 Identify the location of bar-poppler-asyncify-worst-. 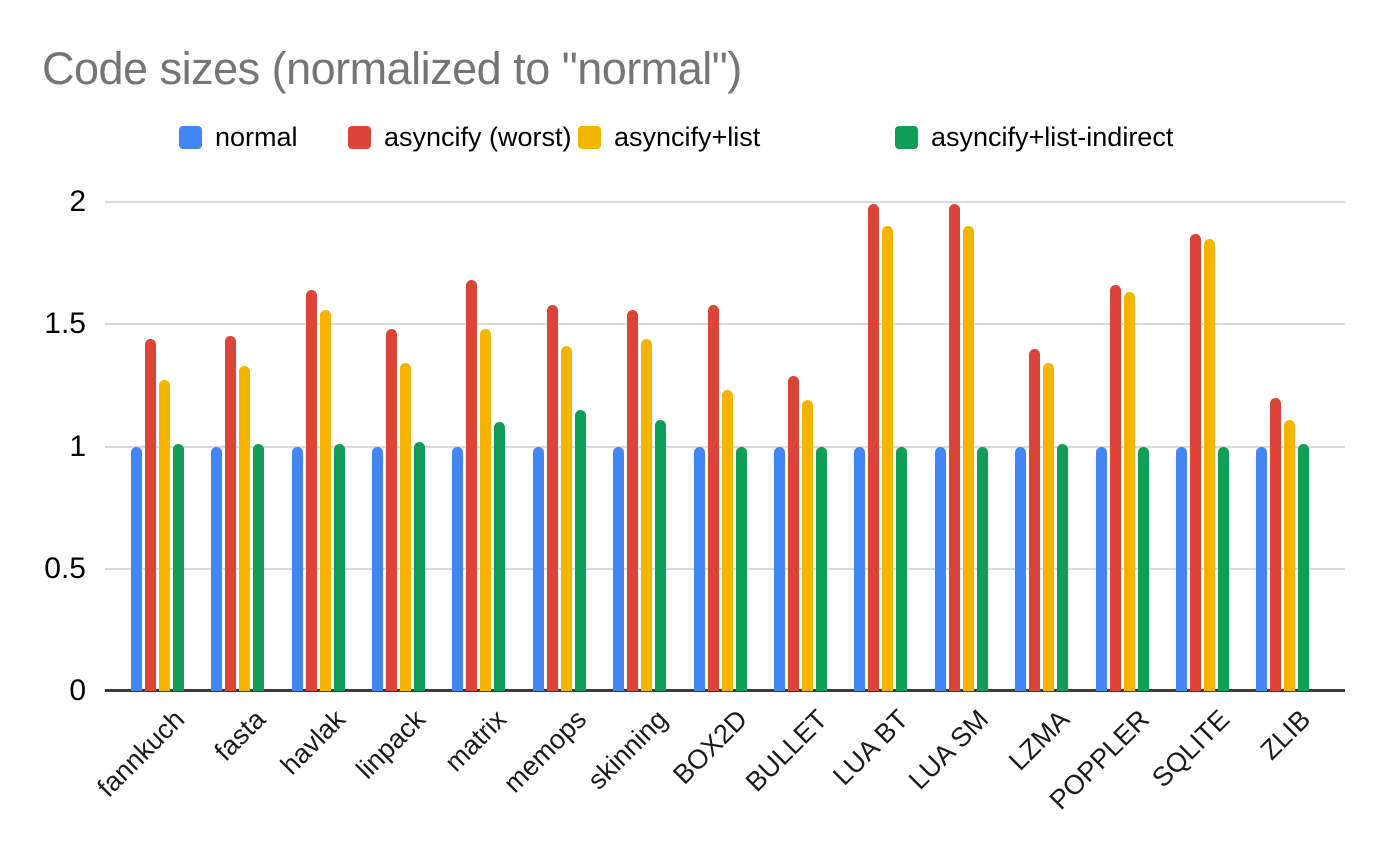
(1115, 488).